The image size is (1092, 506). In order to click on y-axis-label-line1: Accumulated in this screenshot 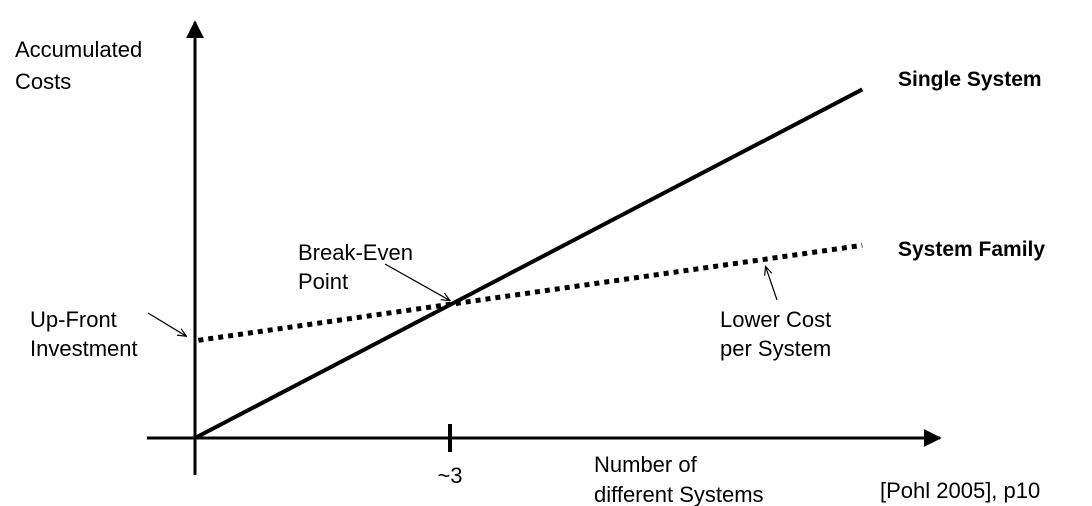, I will do `click(78, 49)`.